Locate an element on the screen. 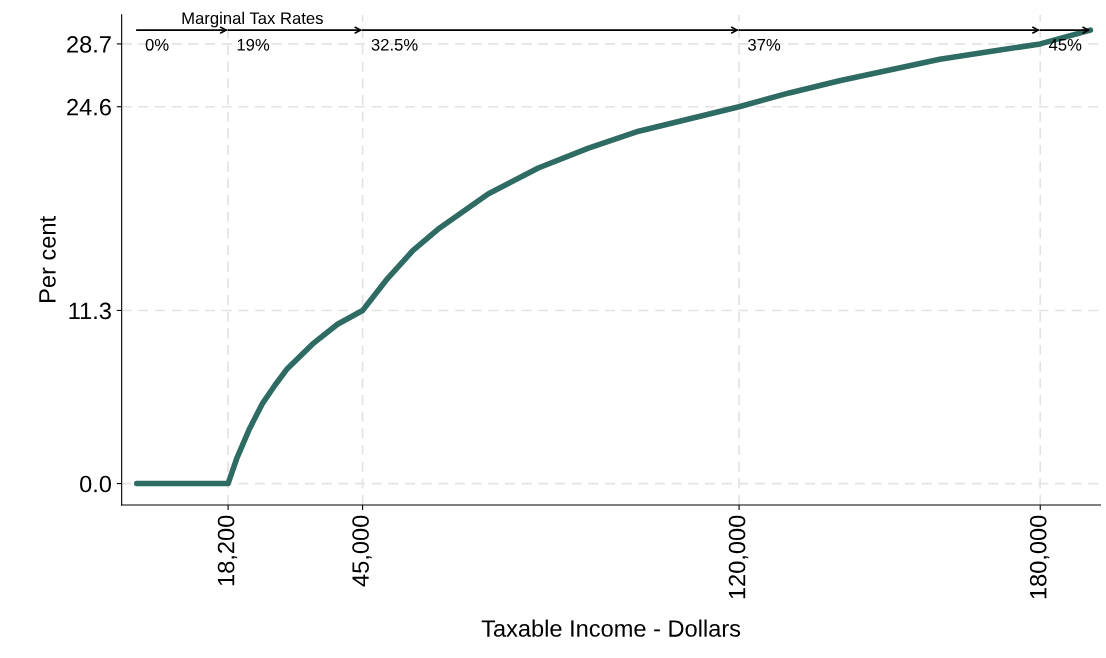 This screenshot has width=1106, height=658. annotation: 0% is located at coordinates (157, 44).